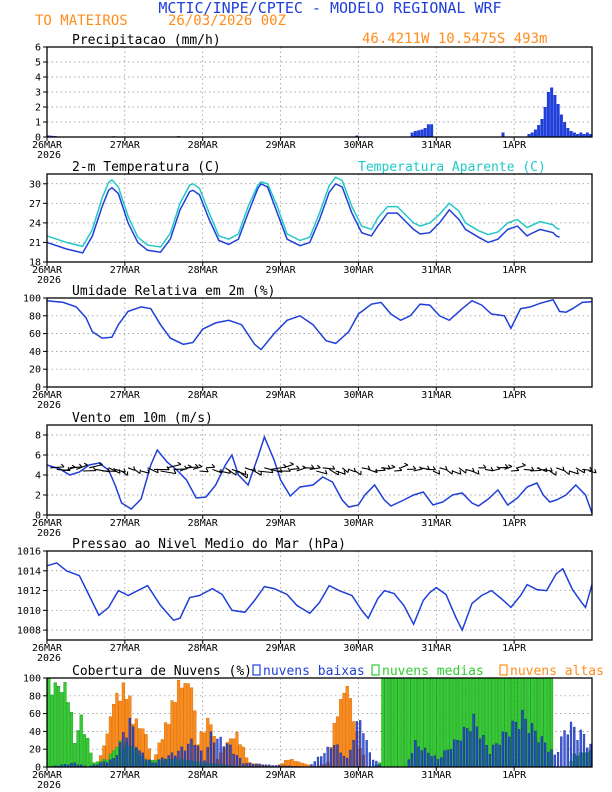 The image size is (612, 792). What do you see at coordinates (49, 658) in the screenshot?
I see `x-year-label: 2026` at bounding box center [49, 658].